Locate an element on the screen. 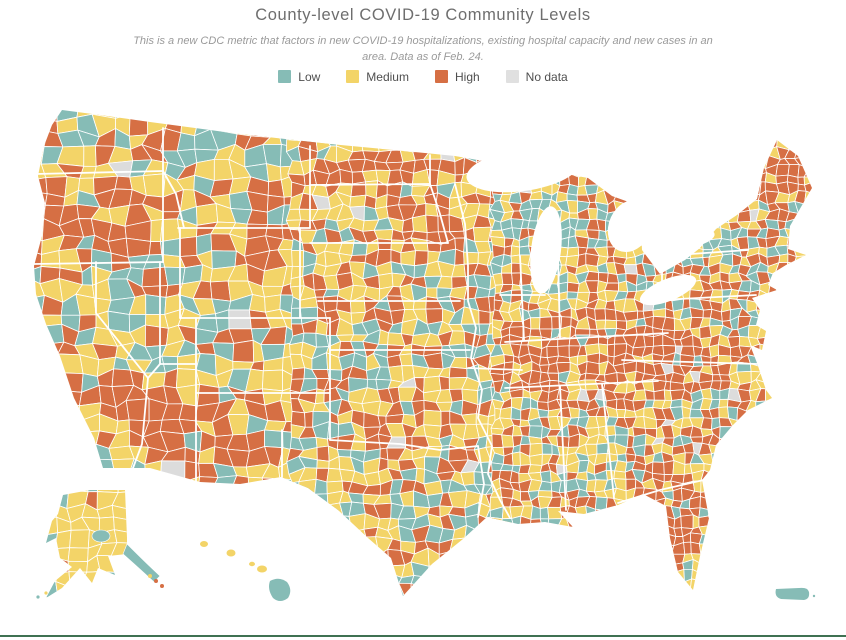 This screenshot has height=640, width=846. legend-item-no-data: No data is located at coordinates (537, 77).